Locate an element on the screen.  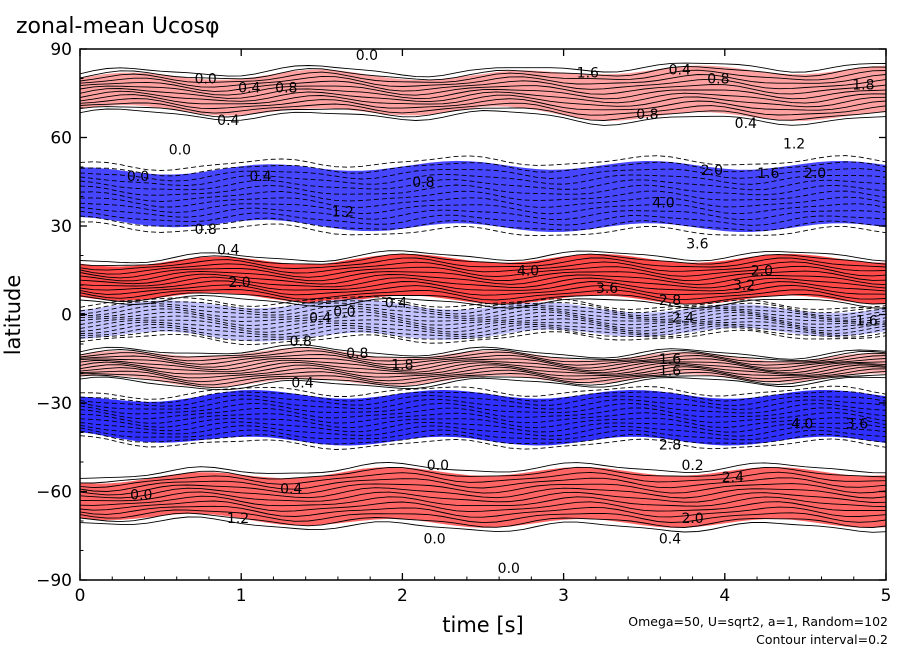
y-axis-label: latitude is located at coordinates (13, 315).